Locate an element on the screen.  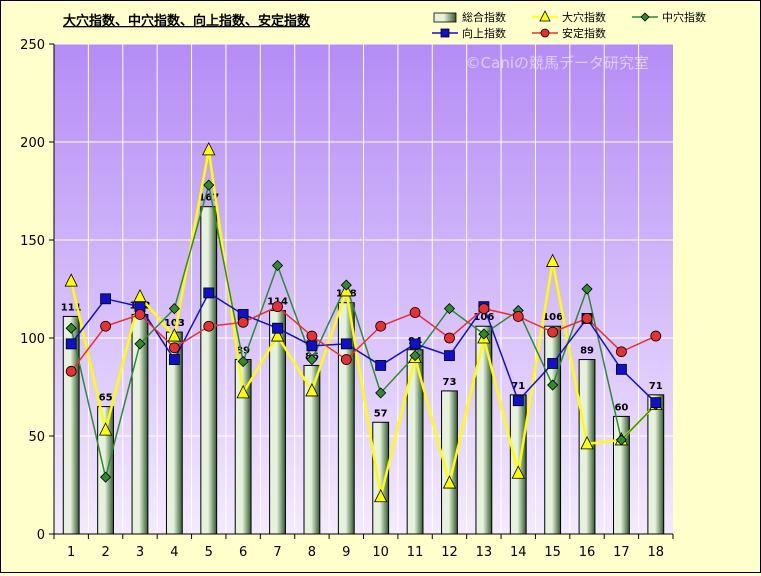
x-tick-label: 5 is located at coordinates (209, 552).